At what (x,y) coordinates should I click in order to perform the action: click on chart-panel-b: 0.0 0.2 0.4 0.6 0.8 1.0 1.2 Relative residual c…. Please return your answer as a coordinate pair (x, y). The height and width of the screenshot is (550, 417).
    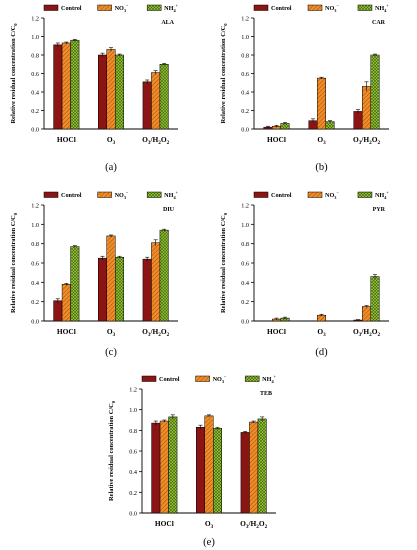
    Looking at the image, I should click on (304, 88).